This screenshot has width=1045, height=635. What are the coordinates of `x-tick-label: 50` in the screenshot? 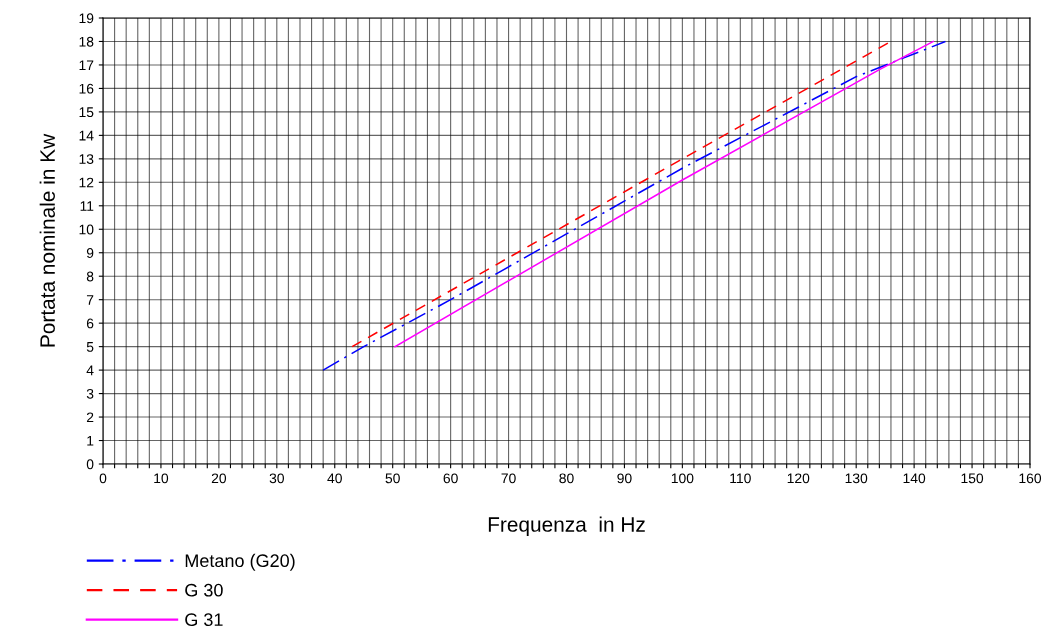 It's located at (392, 478).